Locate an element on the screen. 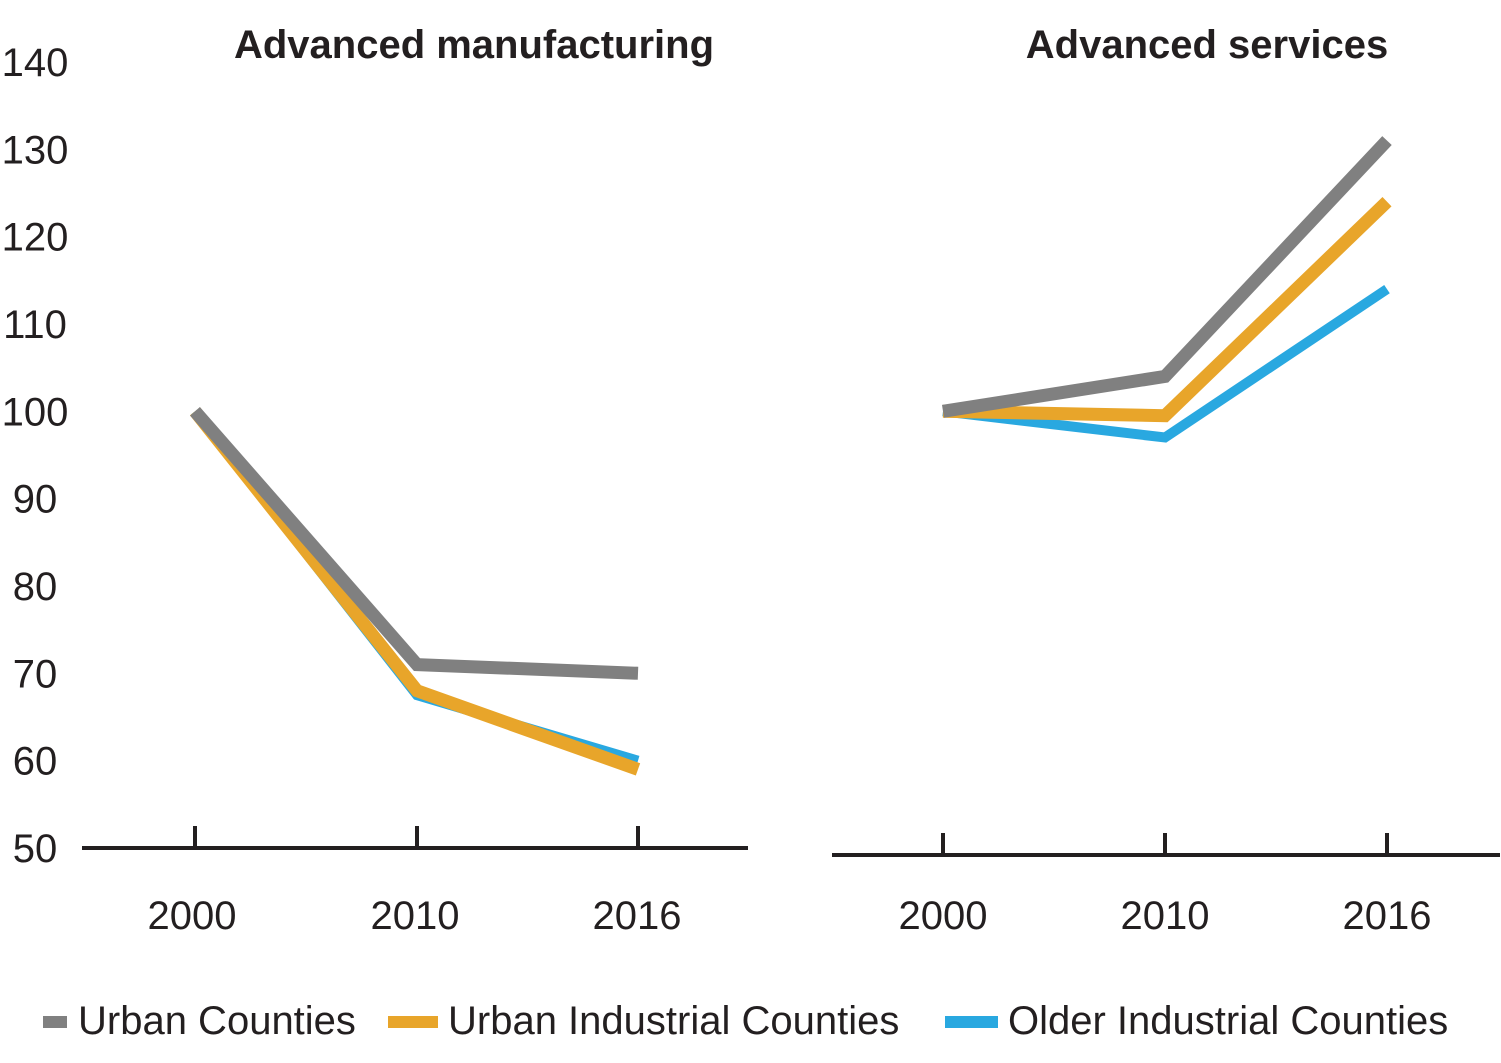 This screenshot has width=1501, height=1063. legend-label: Older Industrial Counties is located at coordinates (1228, 1021).